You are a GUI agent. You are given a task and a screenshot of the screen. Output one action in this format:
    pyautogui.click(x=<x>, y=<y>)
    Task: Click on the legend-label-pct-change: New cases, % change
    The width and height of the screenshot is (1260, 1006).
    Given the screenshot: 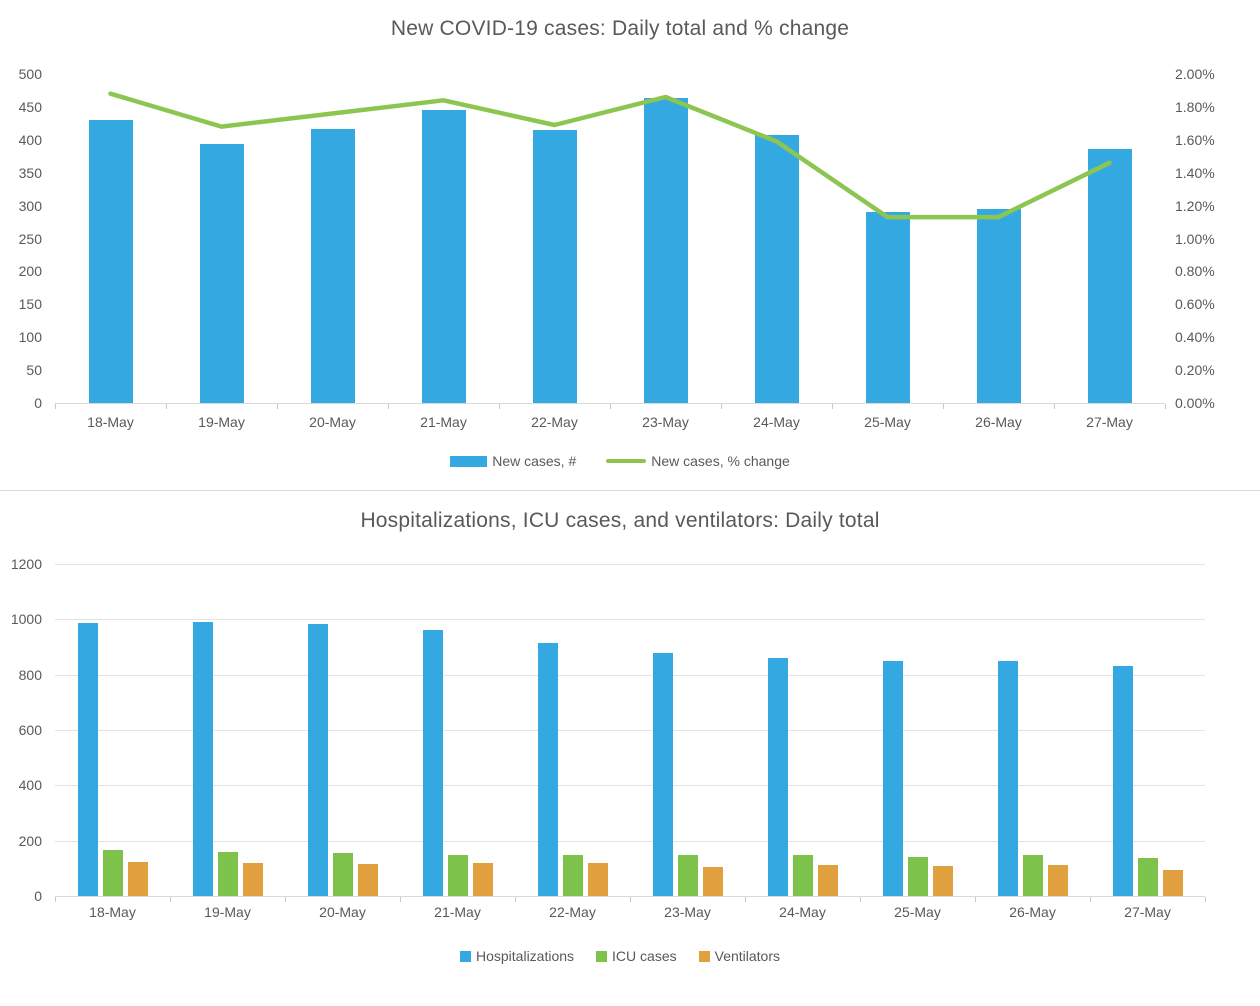 What is the action you would take?
    pyautogui.click(x=720, y=461)
    